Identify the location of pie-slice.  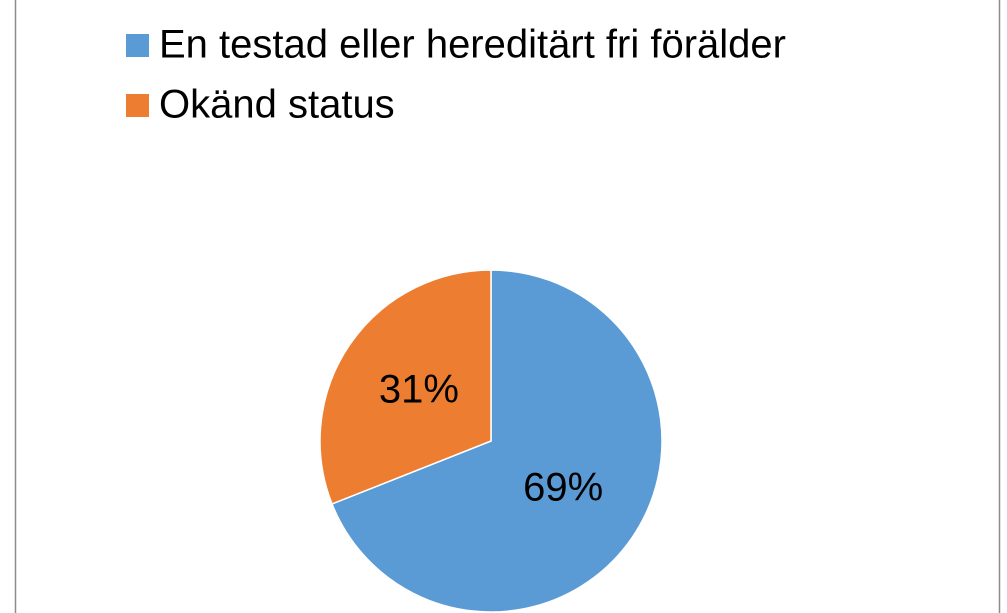
(405, 387).